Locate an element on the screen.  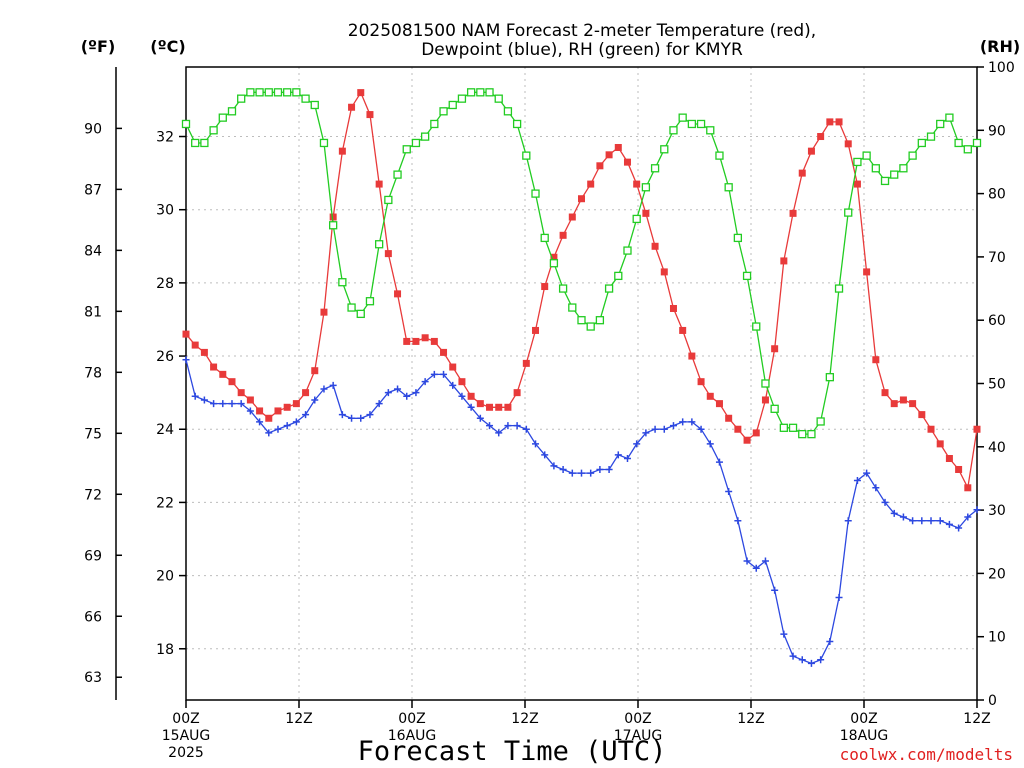
rh-tick-label: 50 is located at coordinates (997, 385).